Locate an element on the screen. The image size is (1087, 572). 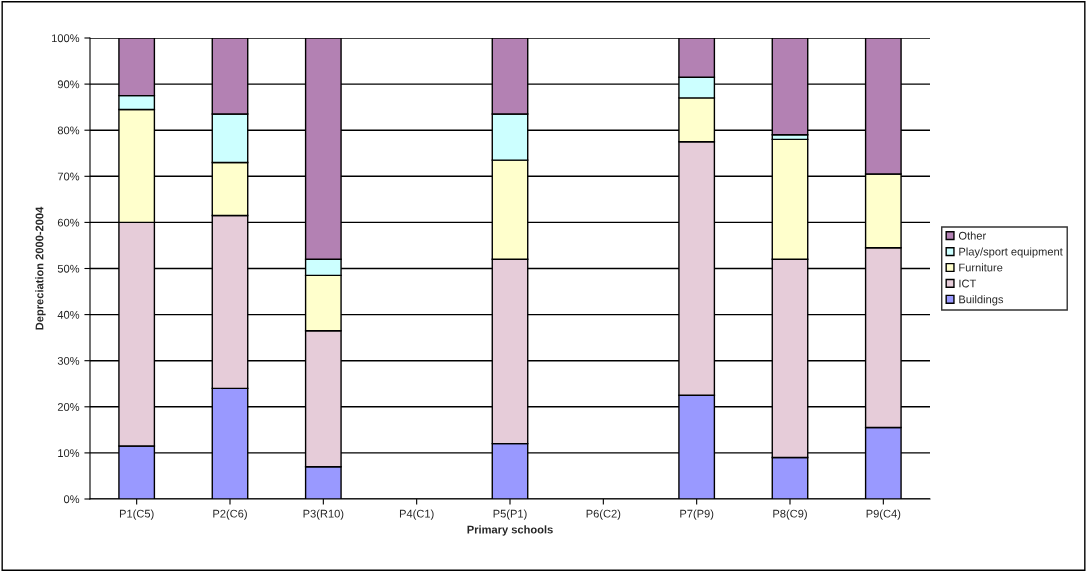
y-tick-label: 30% is located at coordinates (68, 360).